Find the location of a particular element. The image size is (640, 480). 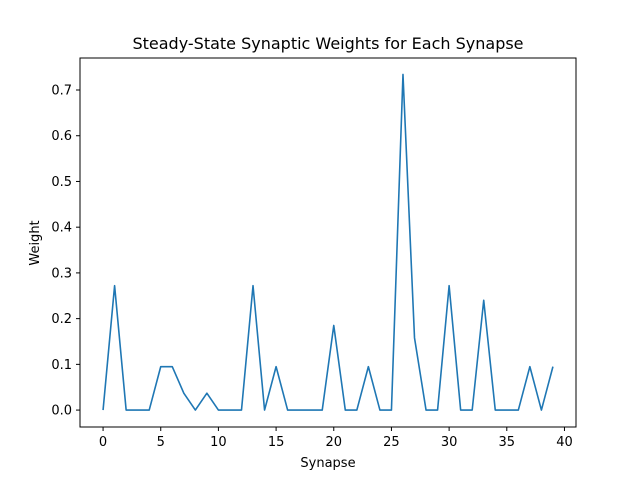

x-tick-label: 5 is located at coordinates (161, 442).